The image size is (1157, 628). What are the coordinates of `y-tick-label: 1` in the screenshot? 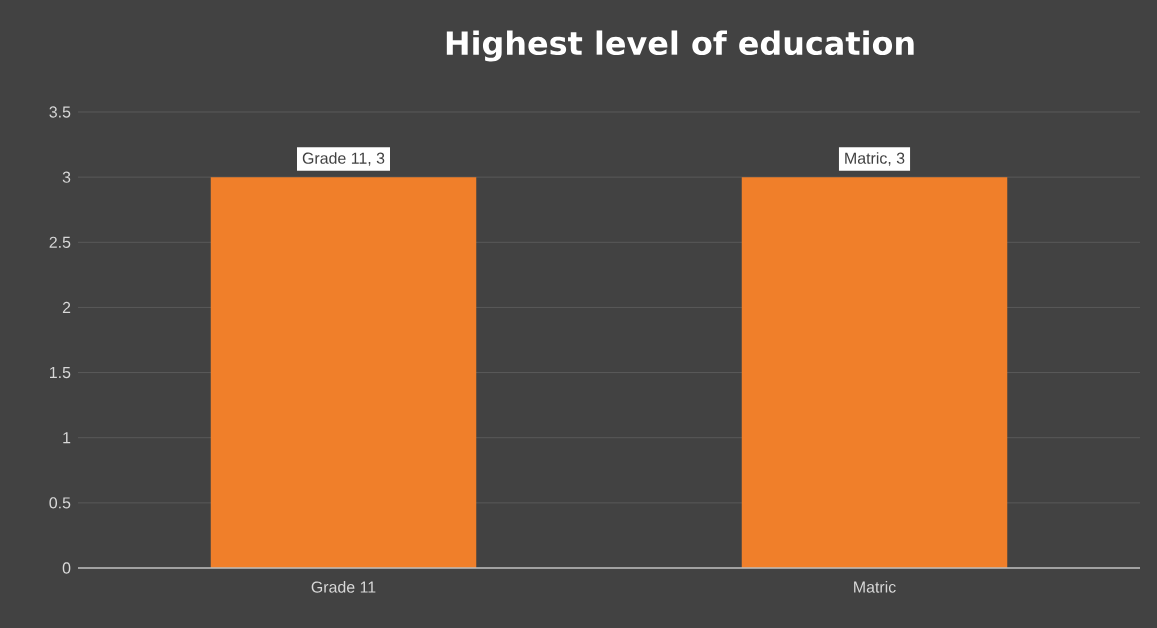 It's located at (67, 438).